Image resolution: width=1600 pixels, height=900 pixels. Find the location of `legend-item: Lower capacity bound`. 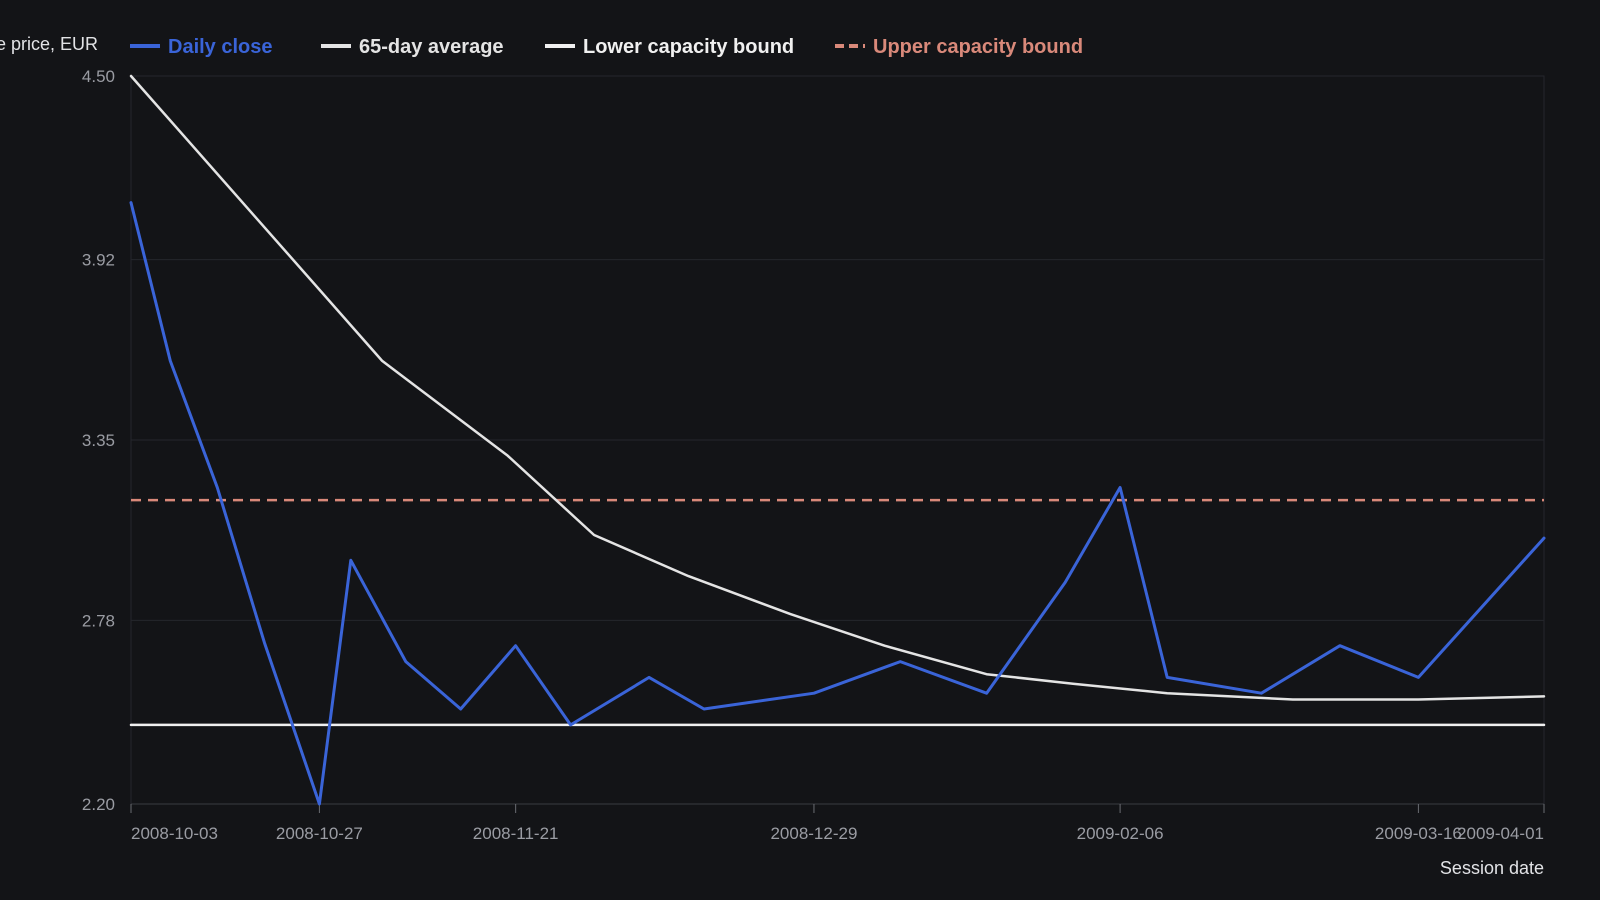

legend-item: Lower capacity bound is located at coordinates (669, 47).